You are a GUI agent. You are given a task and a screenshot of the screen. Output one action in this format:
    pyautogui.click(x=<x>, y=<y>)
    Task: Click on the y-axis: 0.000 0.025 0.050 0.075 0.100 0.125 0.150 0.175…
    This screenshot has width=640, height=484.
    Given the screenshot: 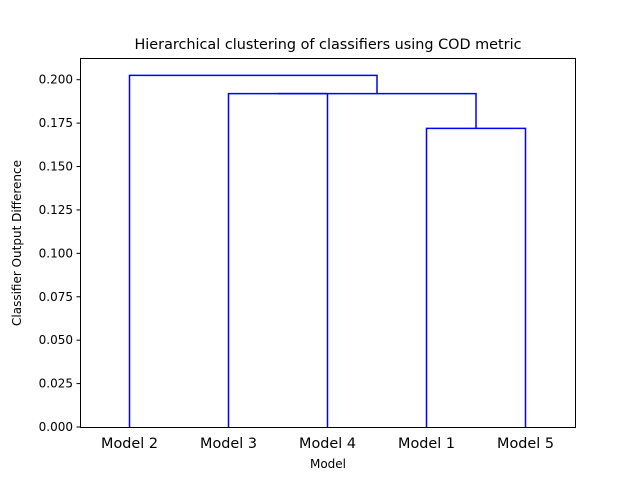 What is the action you would take?
    pyautogui.click(x=59, y=253)
    